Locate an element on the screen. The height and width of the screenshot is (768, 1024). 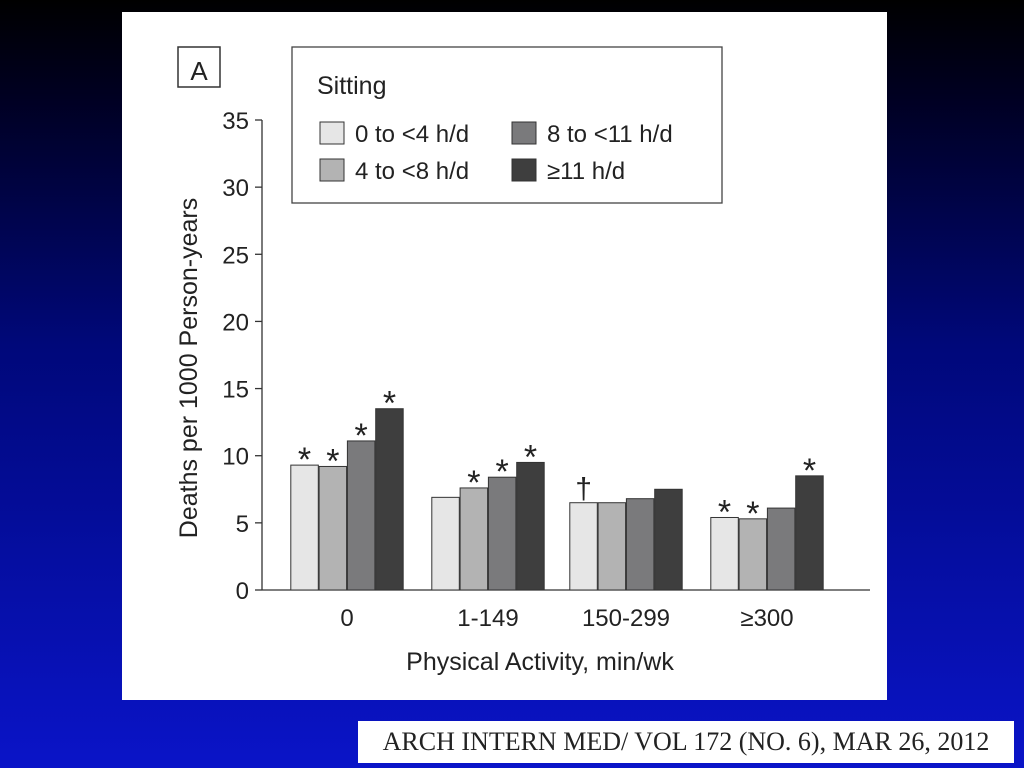
legend-label: 4 to <8 h/d is located at coordinates (412, 171).